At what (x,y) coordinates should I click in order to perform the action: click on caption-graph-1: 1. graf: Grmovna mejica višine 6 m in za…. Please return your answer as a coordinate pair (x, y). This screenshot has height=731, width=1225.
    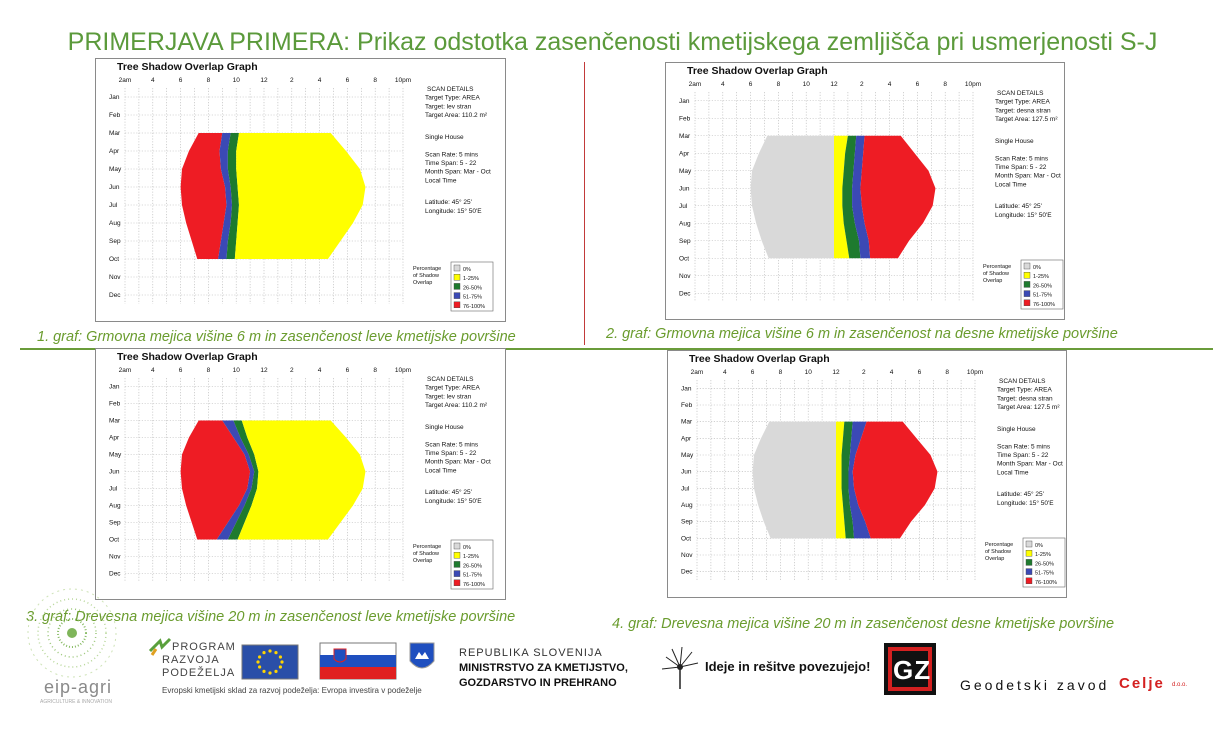
    Looking at the image, I should click on (276, 337).